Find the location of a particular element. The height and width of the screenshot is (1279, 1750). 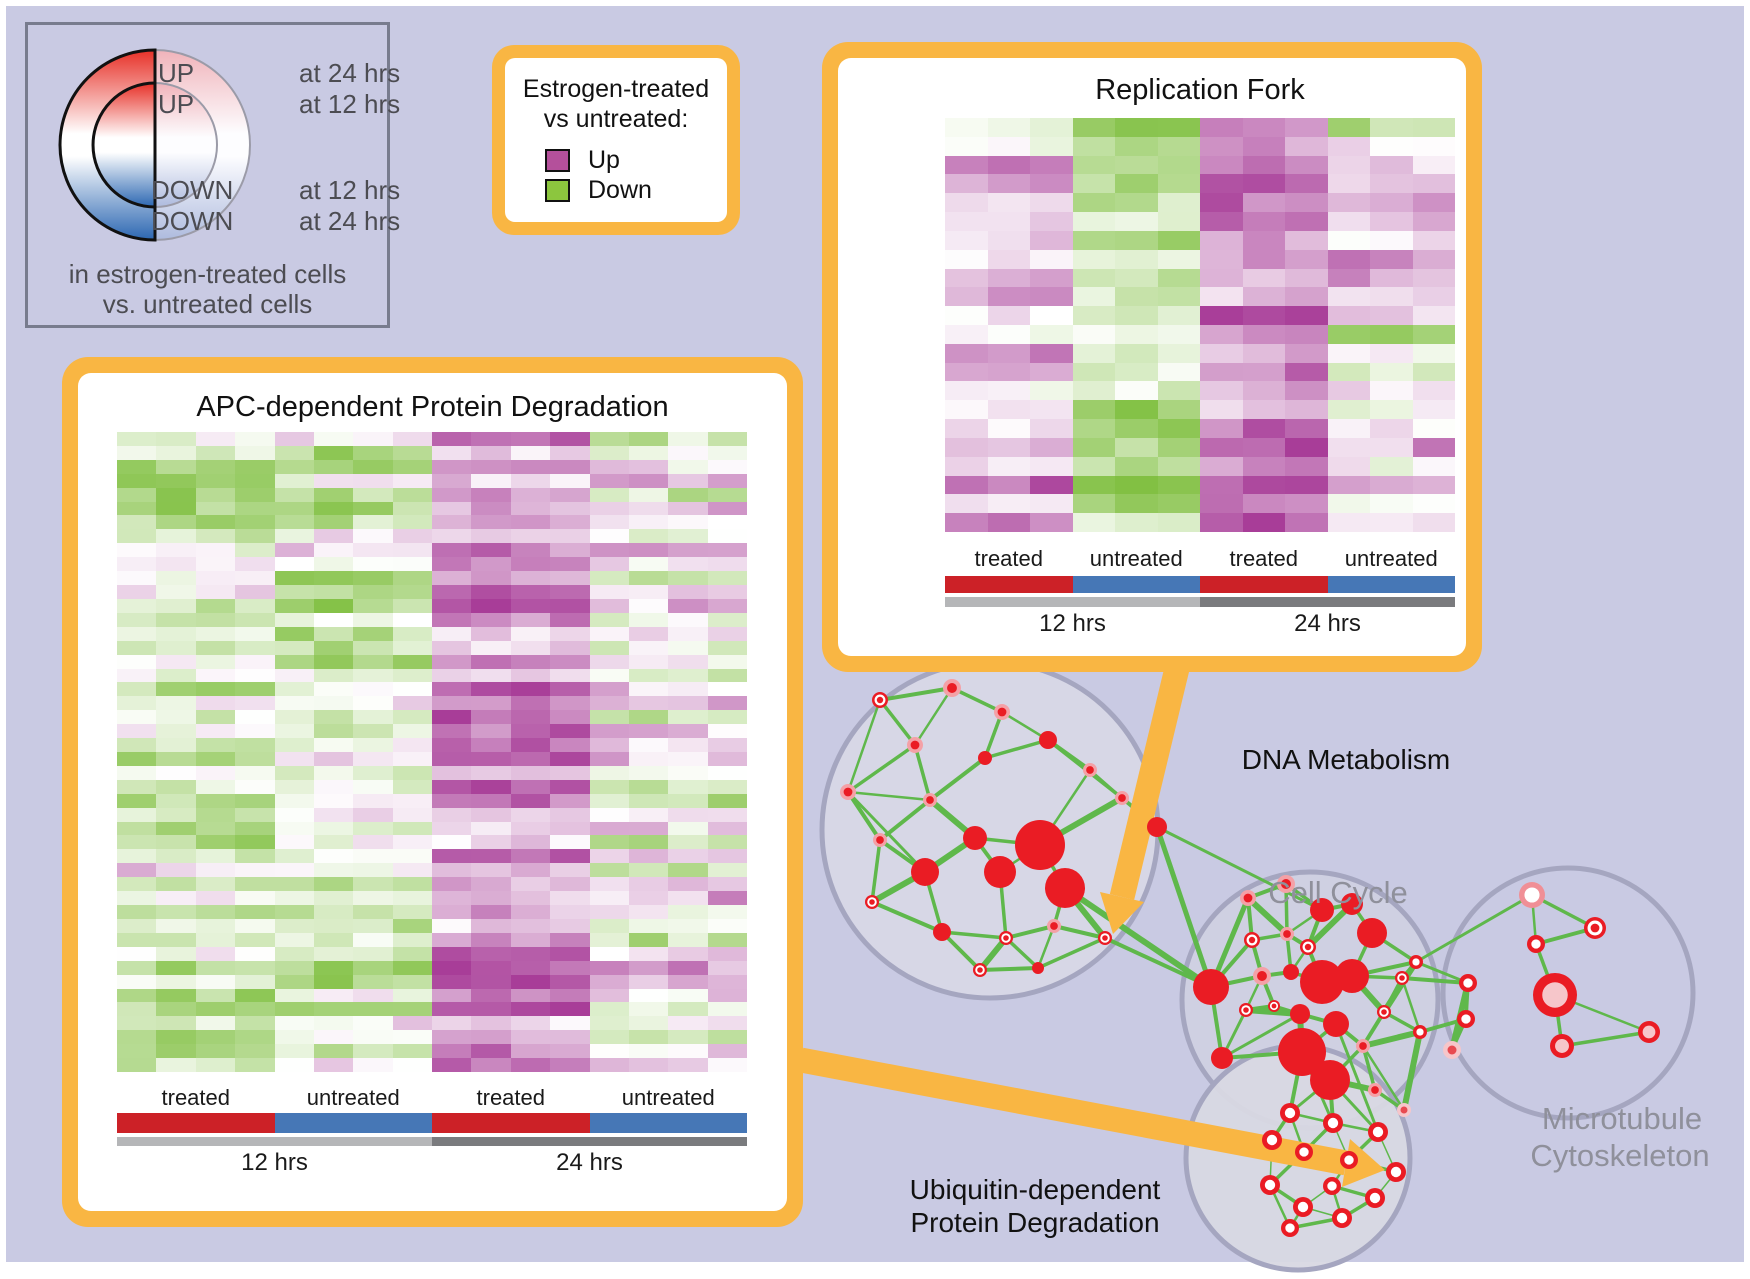

overlap-row-time: at 12 hrs is located at coordinates (350, 190).